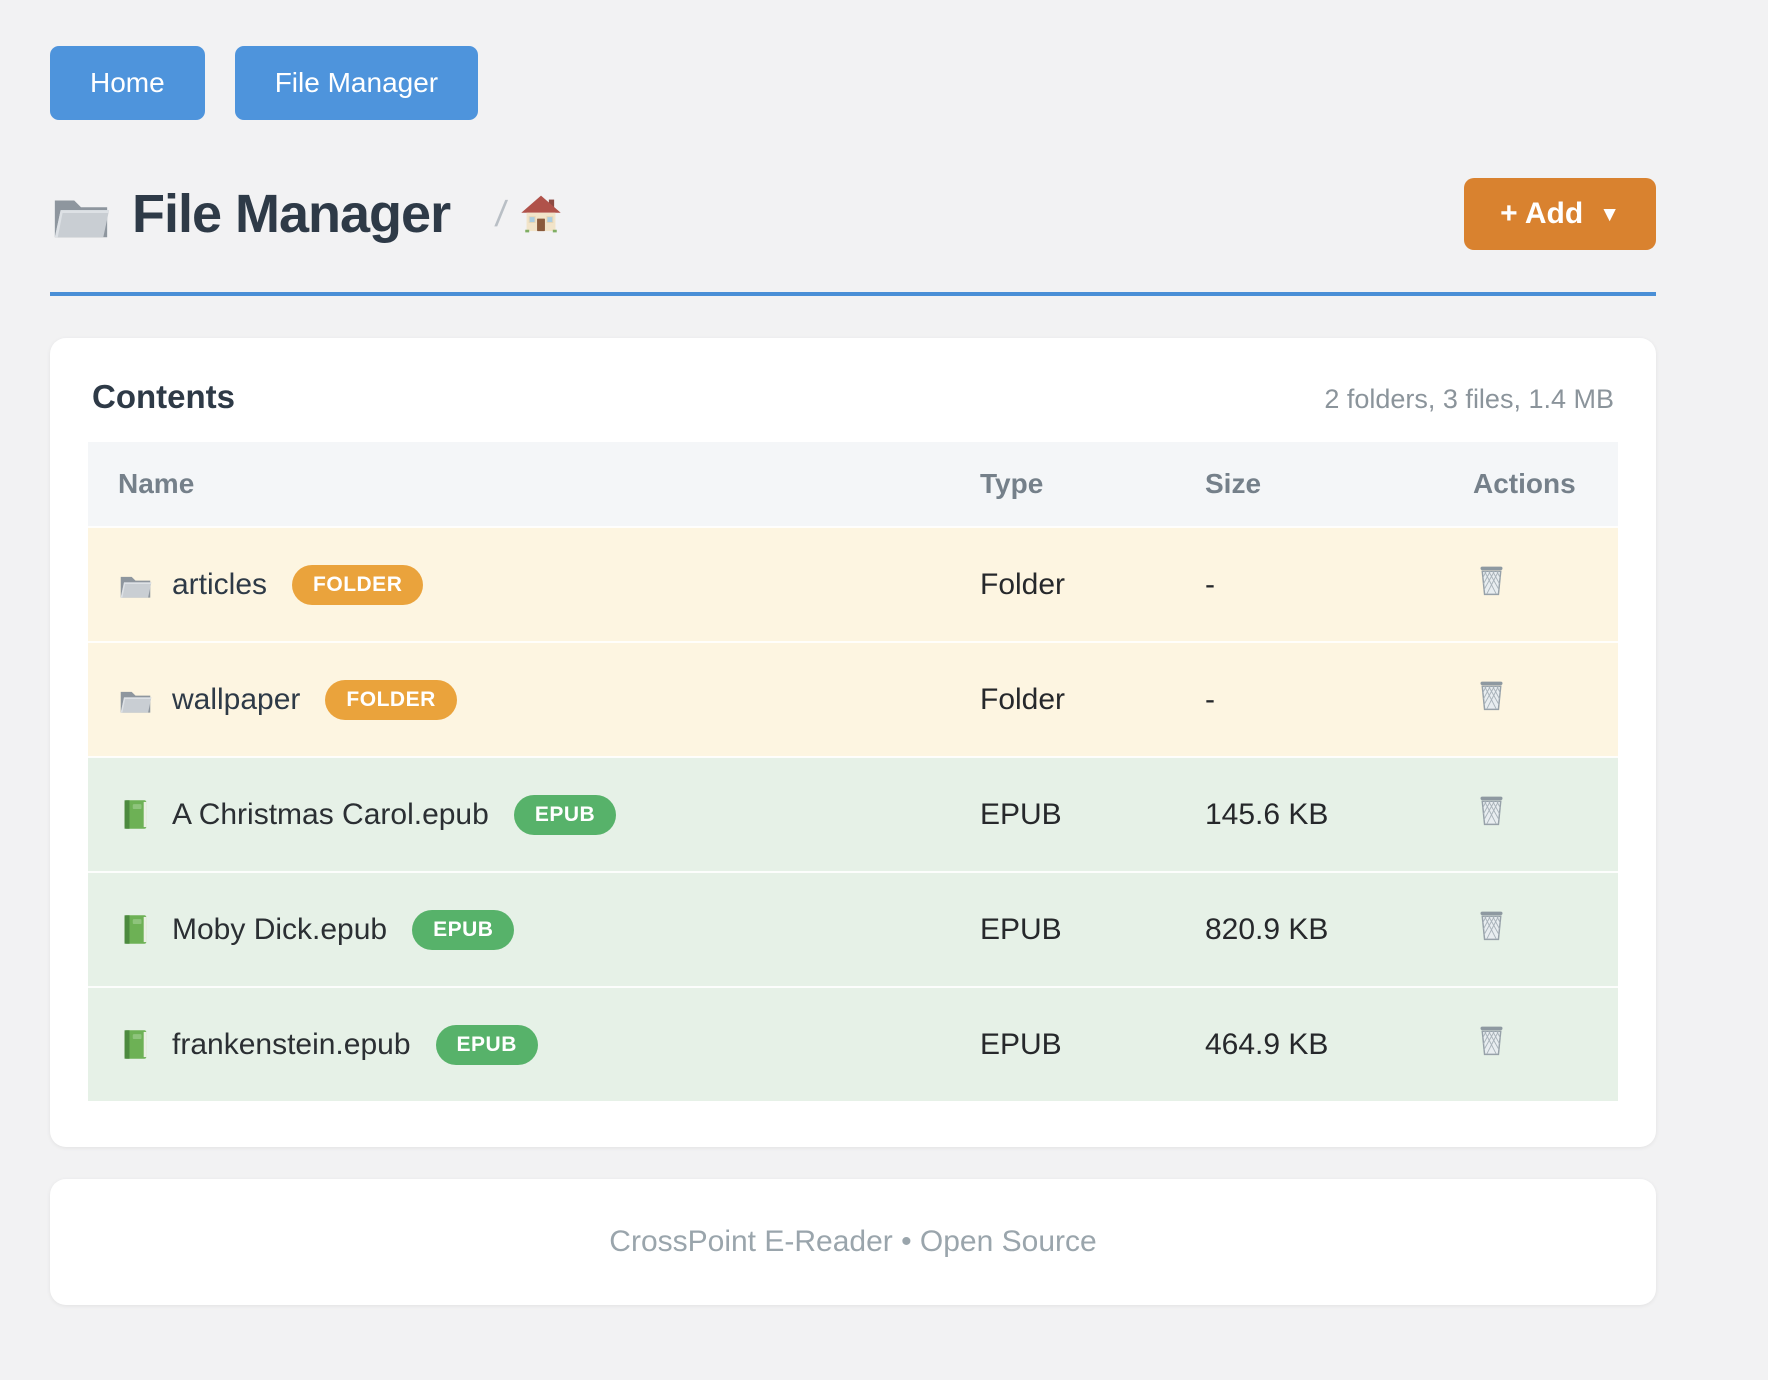 Image resolution: width=1768 pixels, height=1380 pixels. What do you see at coordinates (236, 699) in the screenshot?
I see `file-name: wallpaper` at bounding box center [236, 699].